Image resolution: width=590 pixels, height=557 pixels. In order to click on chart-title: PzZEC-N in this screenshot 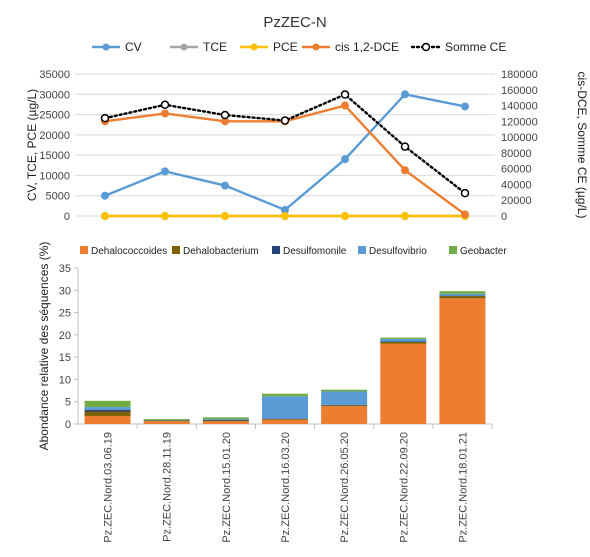, I will do `click(295, 22)`.